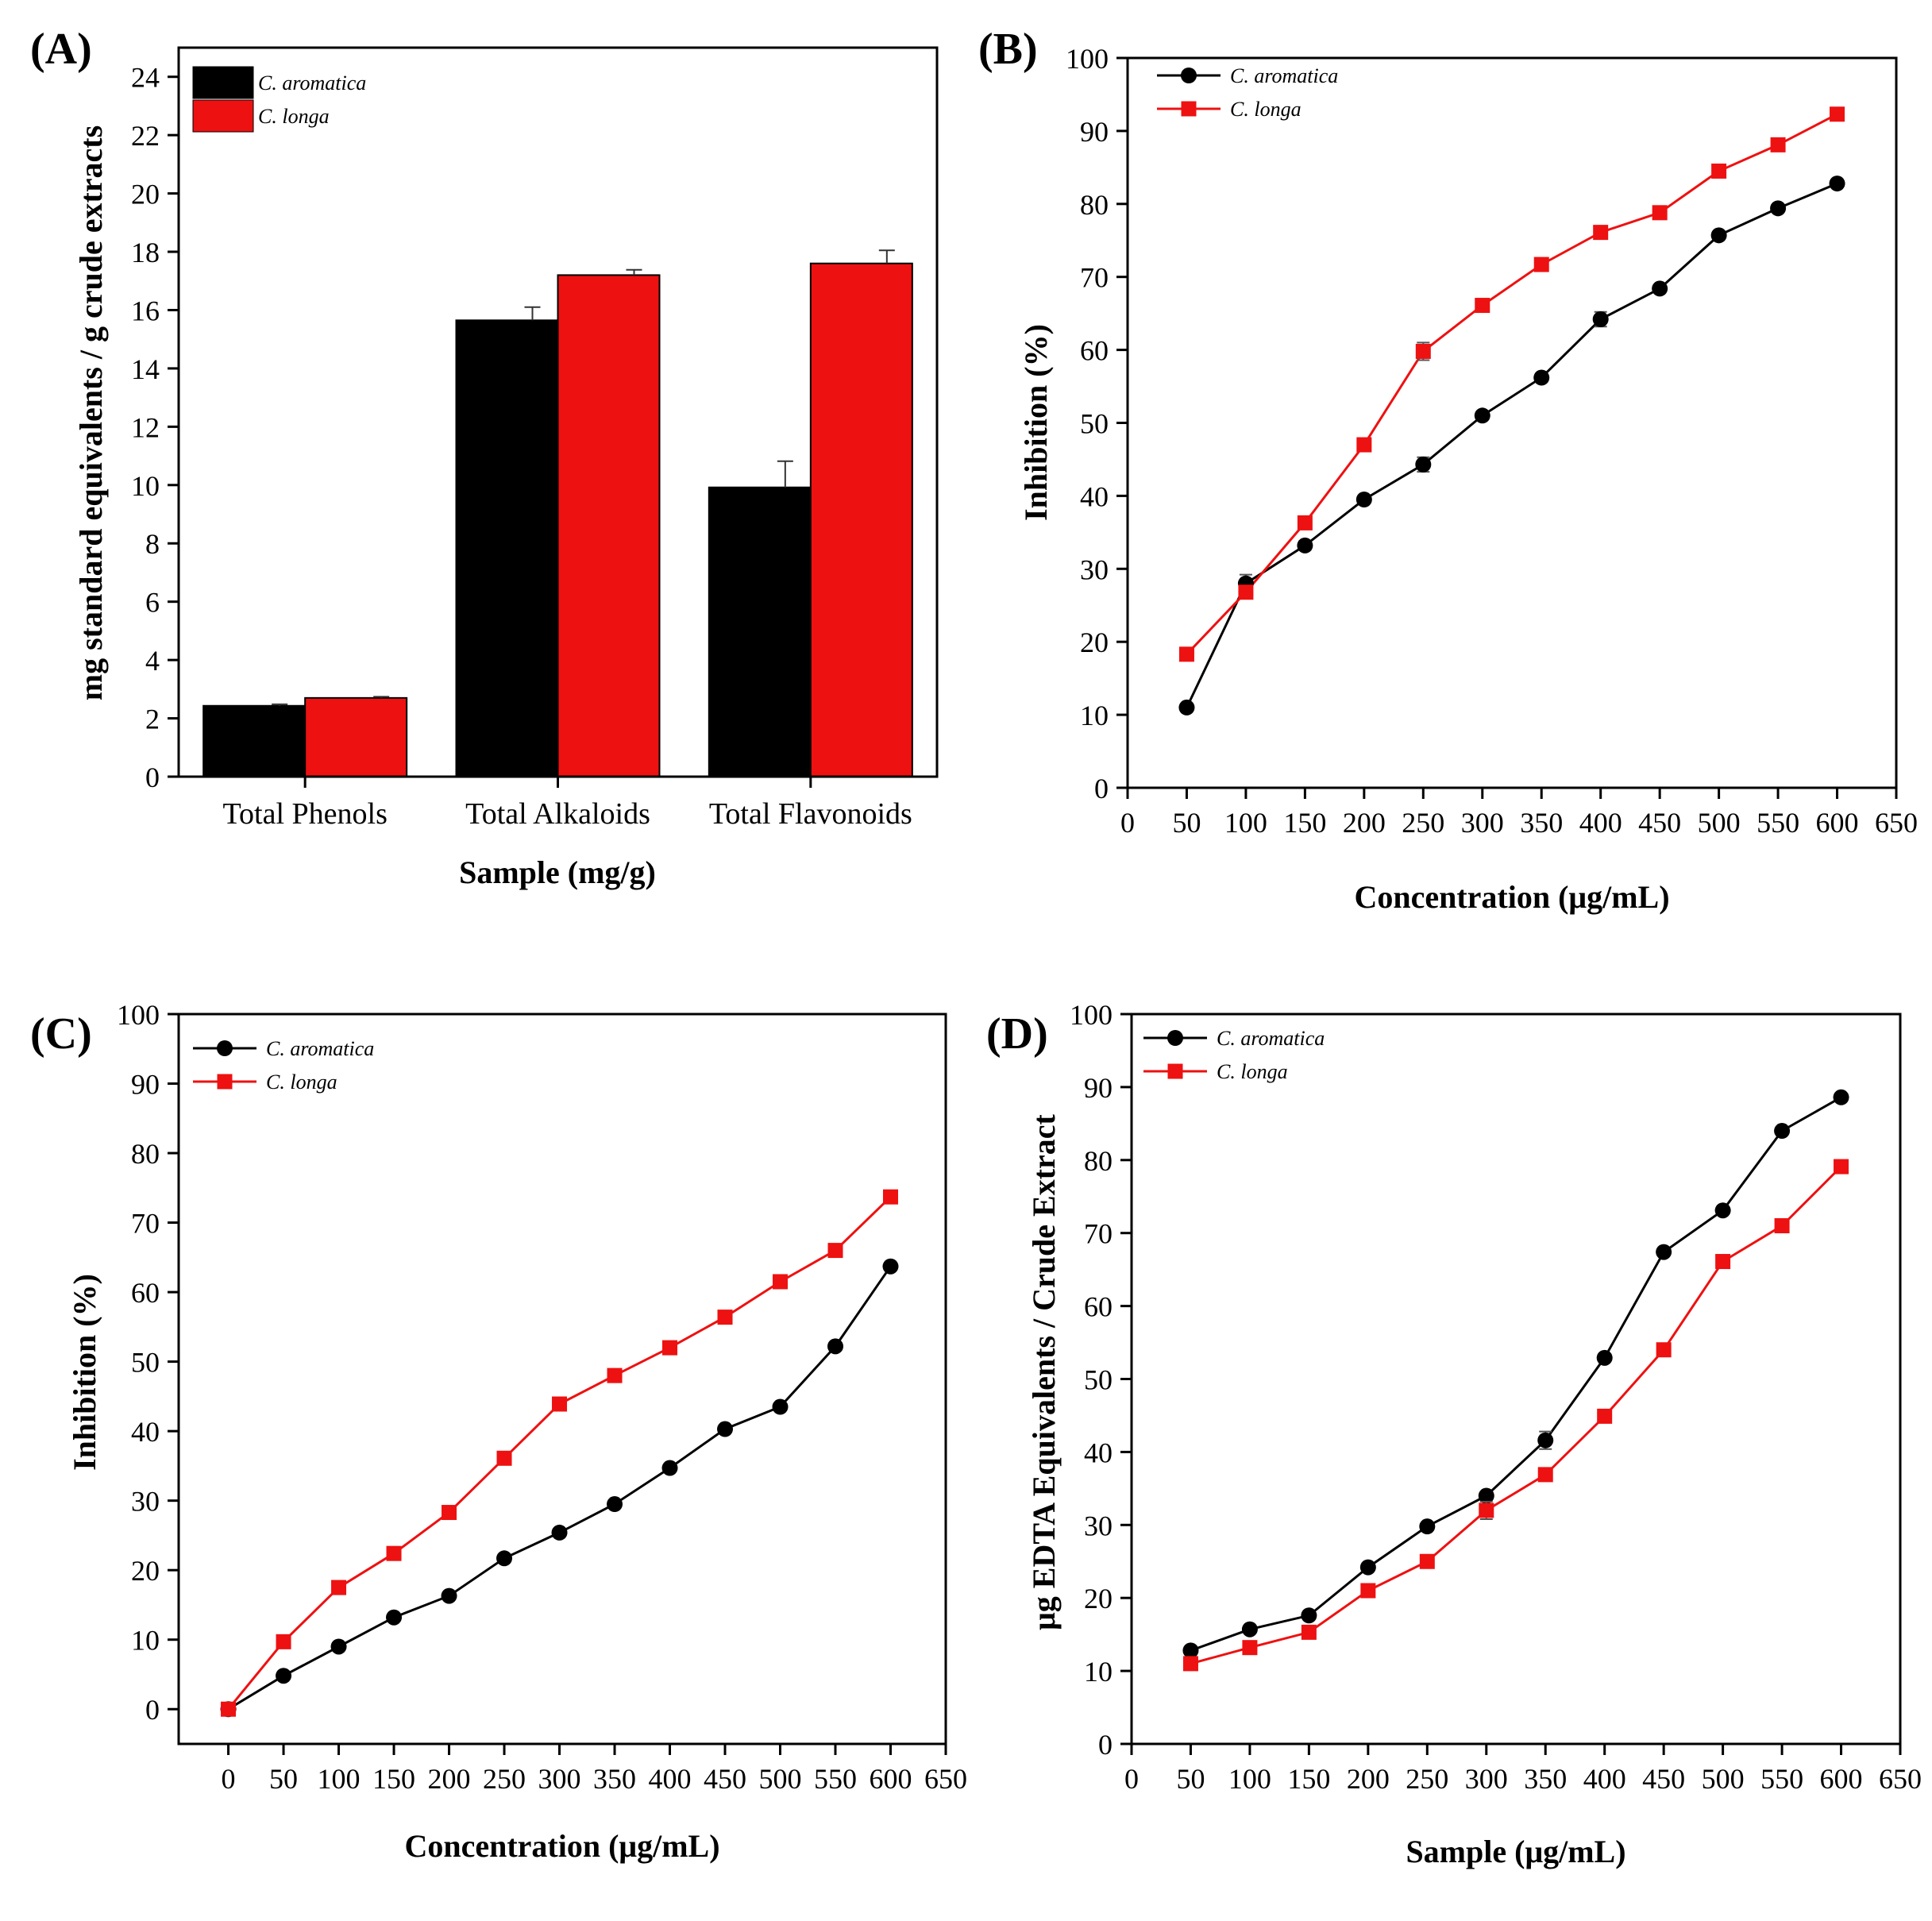  I want to click on category-label: Total Flavonoids, so click(810, 814).